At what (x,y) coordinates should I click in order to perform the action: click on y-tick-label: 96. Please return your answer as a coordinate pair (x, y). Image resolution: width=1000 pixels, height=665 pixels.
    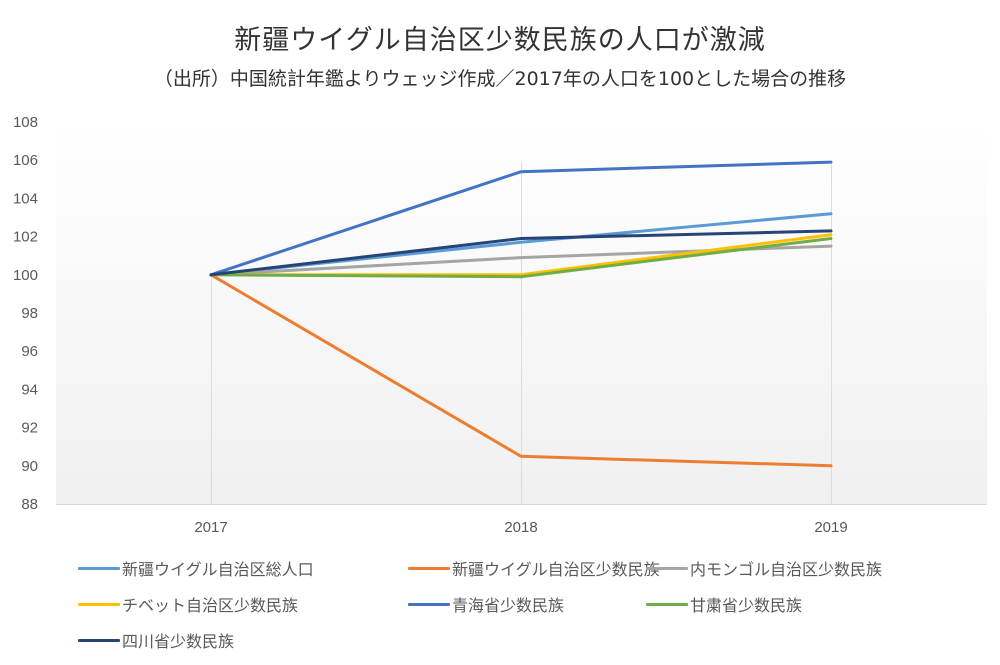
    Looking at the image, I should click on (29, 351).